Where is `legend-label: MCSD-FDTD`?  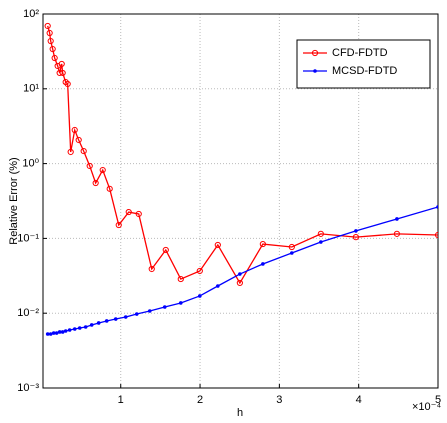
legend-label: MCSD-FDTD is located at coordinates (364, 71).